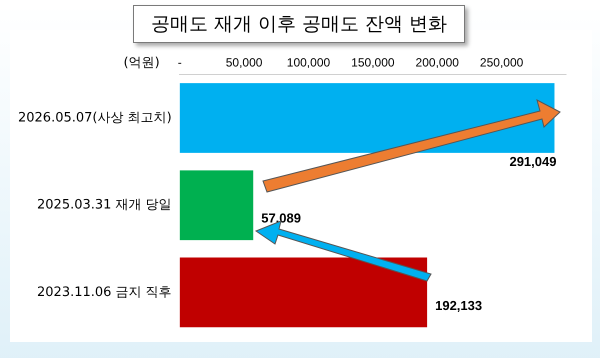  What do you see at coordinates (532, 161) in the screenshot?
I see `data-label: 291,049` at bounding box center [532, 161].